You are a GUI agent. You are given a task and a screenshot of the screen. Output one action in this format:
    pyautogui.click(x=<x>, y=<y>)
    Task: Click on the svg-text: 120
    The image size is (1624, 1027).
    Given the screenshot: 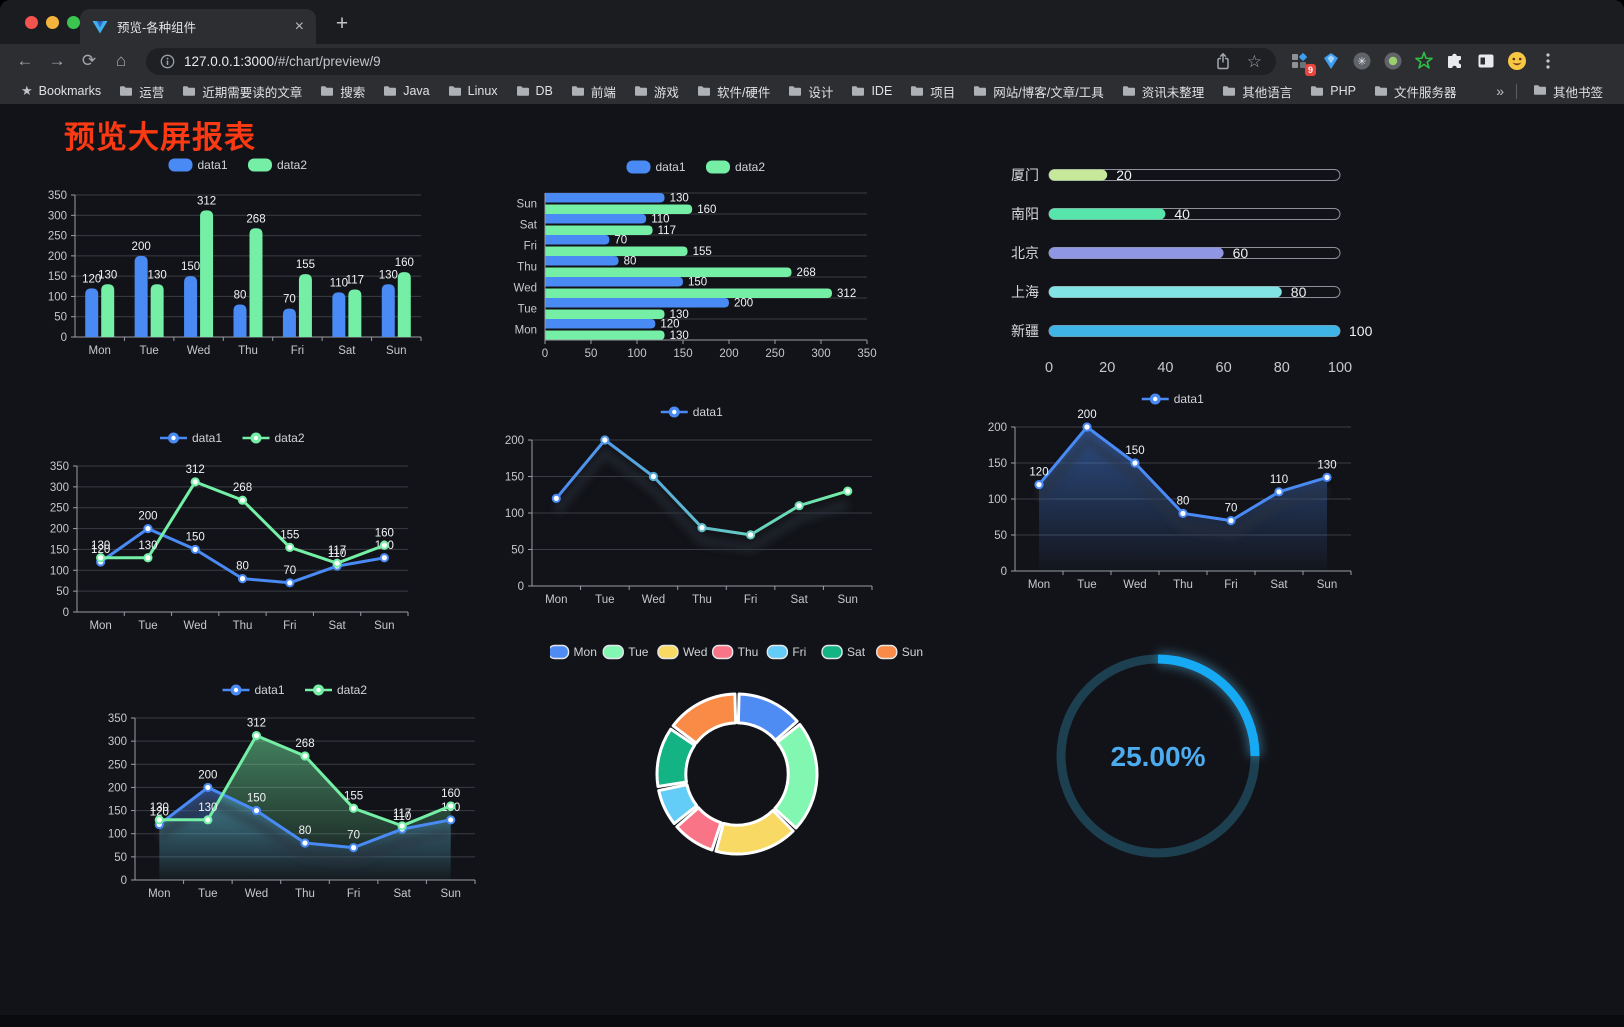 What is the action you would take?
    pyautogui.click(x=159, y=812)
    